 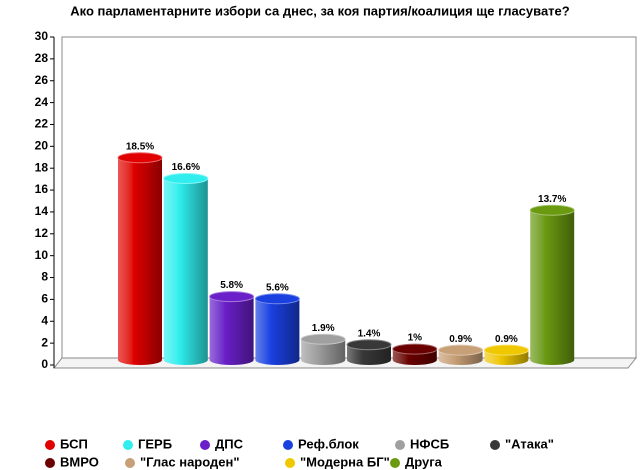 What do you see at coordinates (415, 338) in the screenshot?
I see `value-label: 1%` at bounding box center [415, 338].